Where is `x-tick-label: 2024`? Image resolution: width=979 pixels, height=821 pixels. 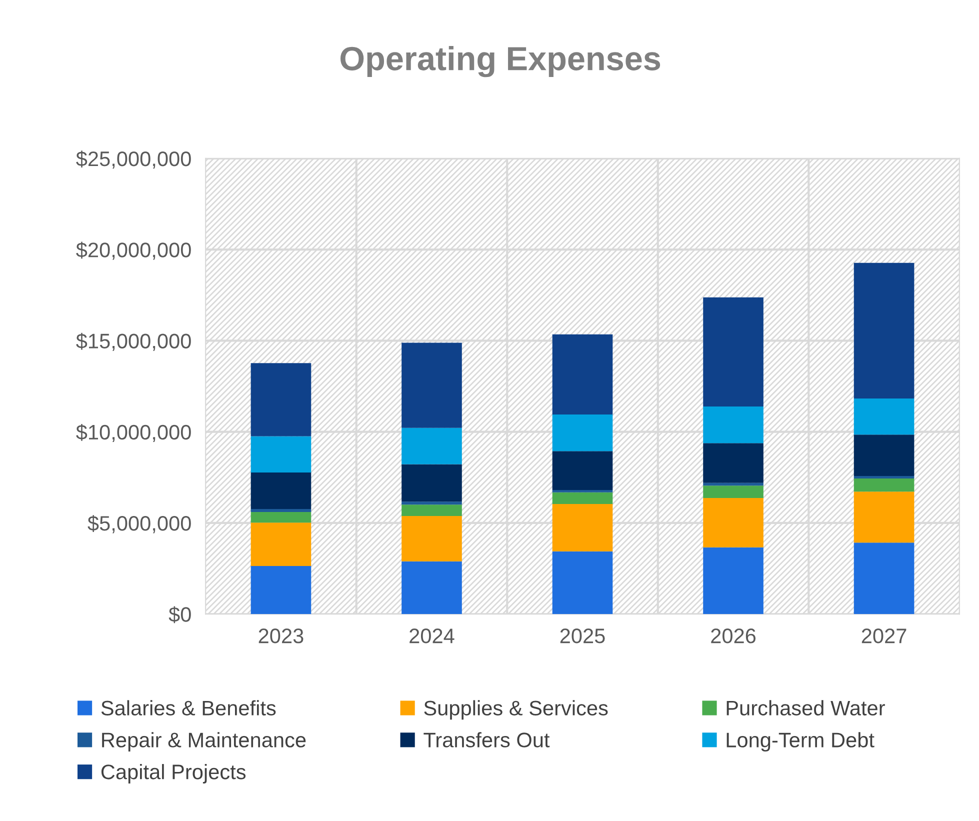 x-tick-label: 2024 is located at coordinates (432, 636).